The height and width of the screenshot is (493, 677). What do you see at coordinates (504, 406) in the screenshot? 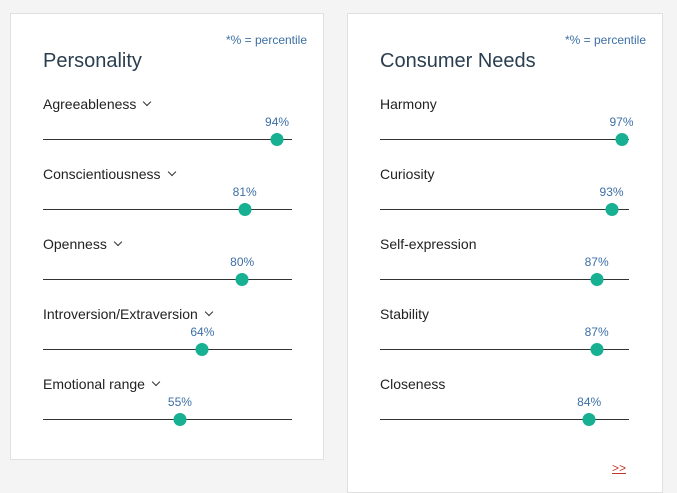
I see `need-closeness: Closeness 84%` at bounding box center [504, 406].